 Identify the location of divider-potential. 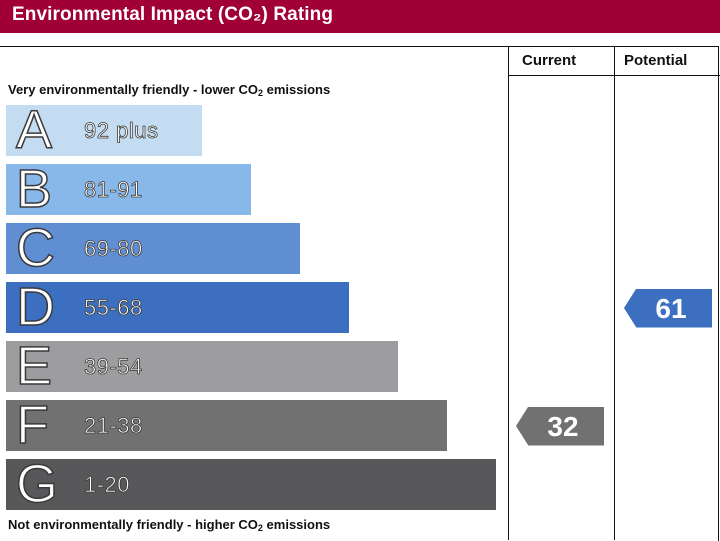
(614, 293).